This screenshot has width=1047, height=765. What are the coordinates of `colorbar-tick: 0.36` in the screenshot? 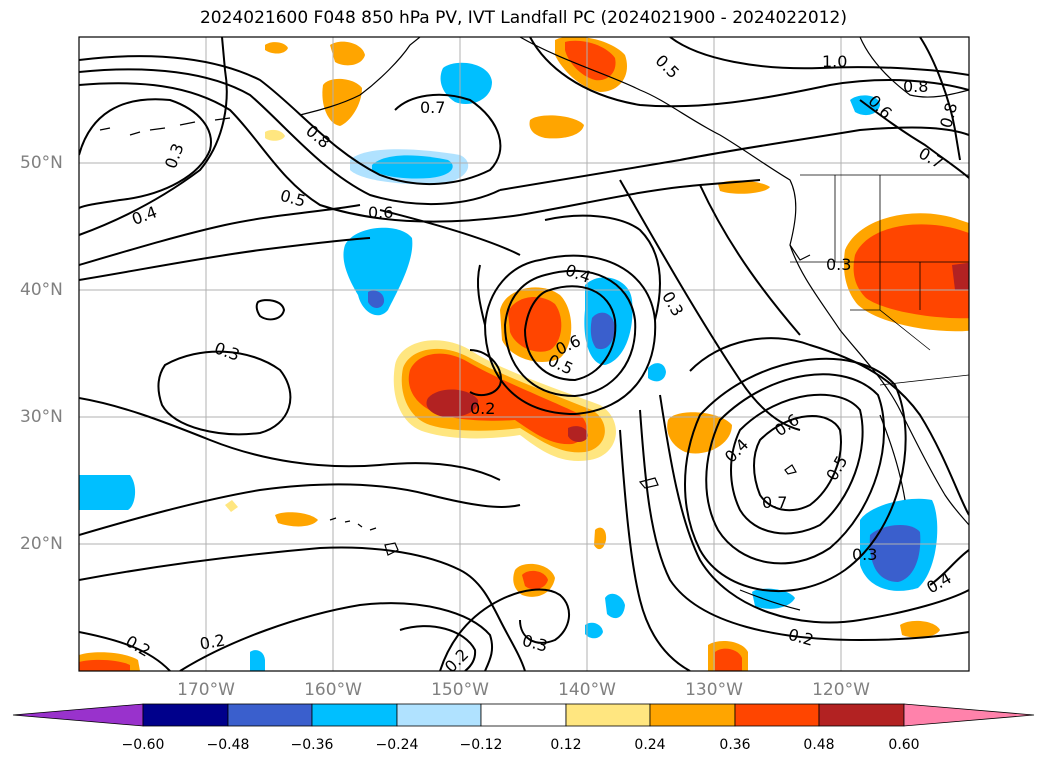 It's located at (735, 745).